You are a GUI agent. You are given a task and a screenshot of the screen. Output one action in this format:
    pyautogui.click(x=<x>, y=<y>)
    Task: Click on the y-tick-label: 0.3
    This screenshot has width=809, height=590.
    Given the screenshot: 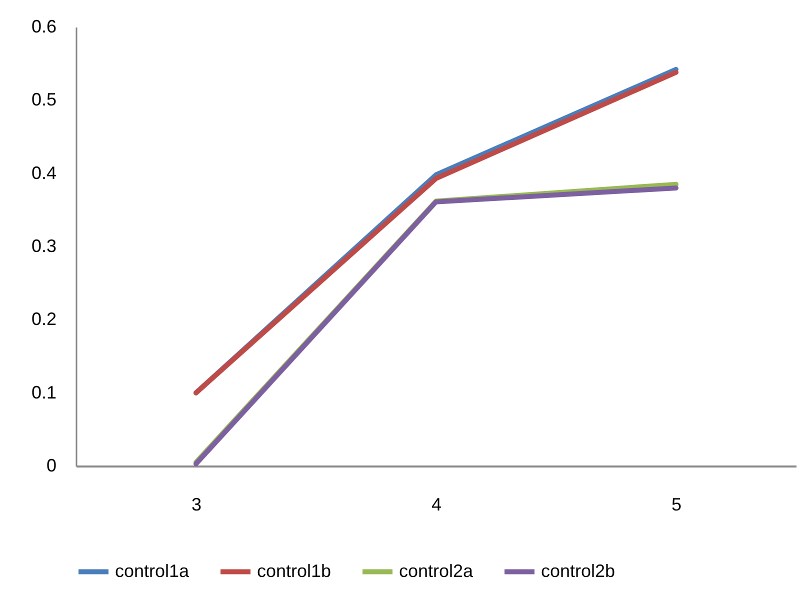 What is the action you would take?
    pyautogui.click(x=43, y=246)
    